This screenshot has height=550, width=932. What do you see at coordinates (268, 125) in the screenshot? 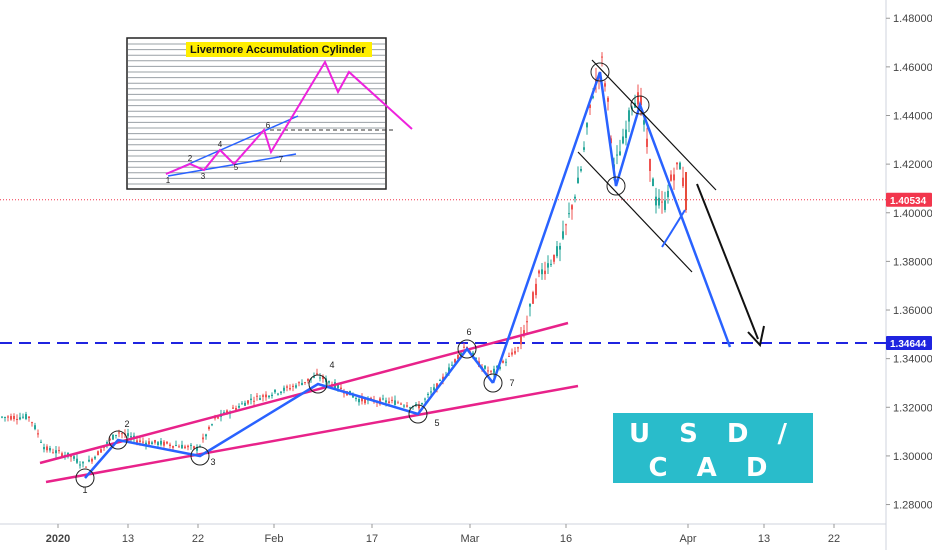
I see `inset-label: 6` at bounding box center [268, 125].